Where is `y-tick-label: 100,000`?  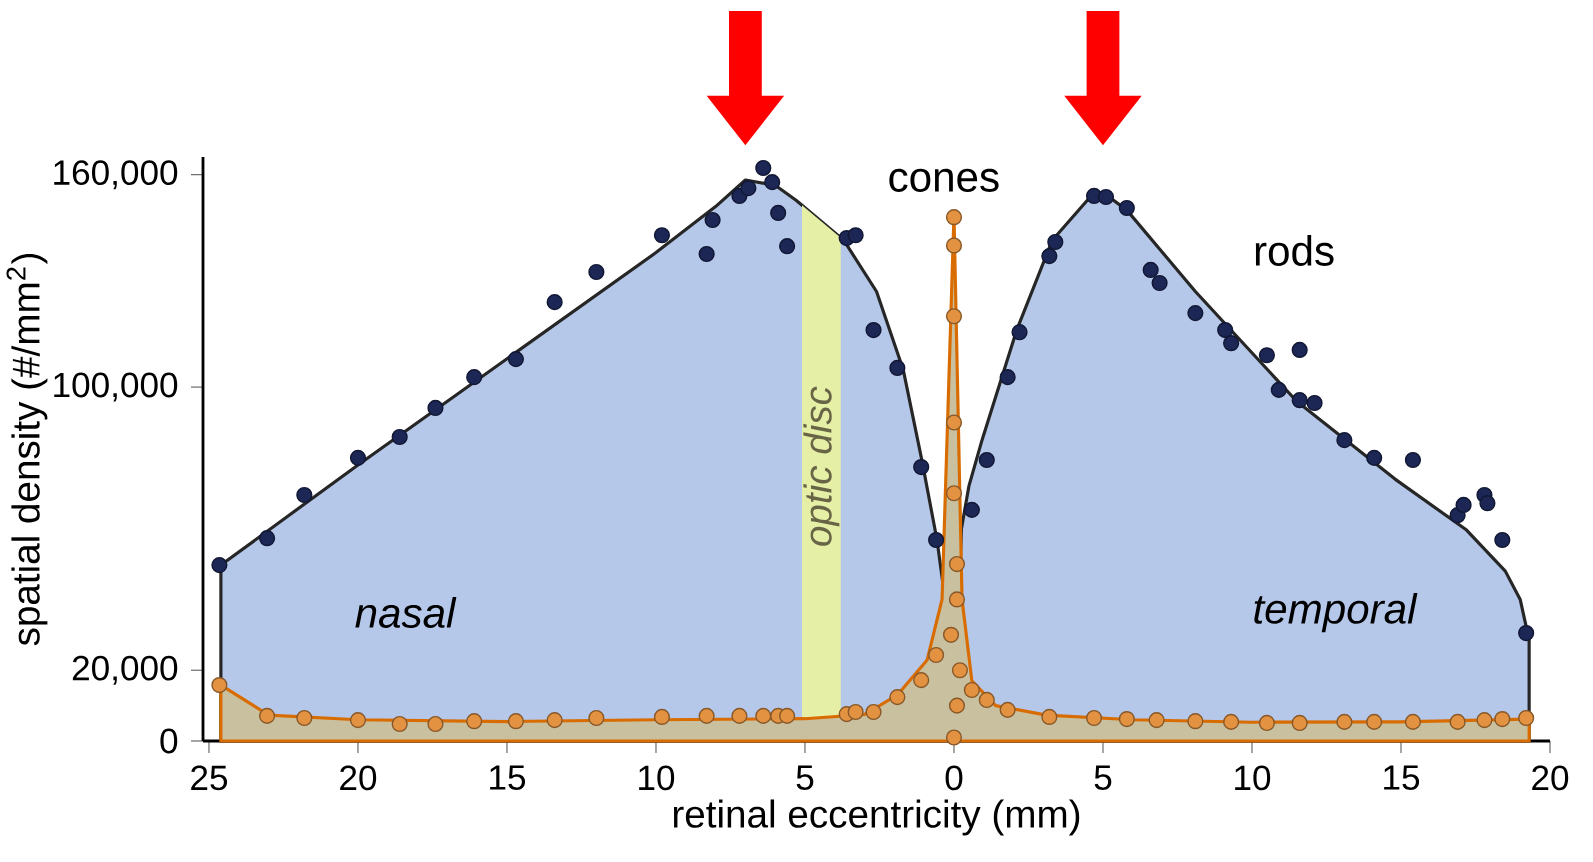
y-tick-label: 100,000 is located at coordinates (116, 387).